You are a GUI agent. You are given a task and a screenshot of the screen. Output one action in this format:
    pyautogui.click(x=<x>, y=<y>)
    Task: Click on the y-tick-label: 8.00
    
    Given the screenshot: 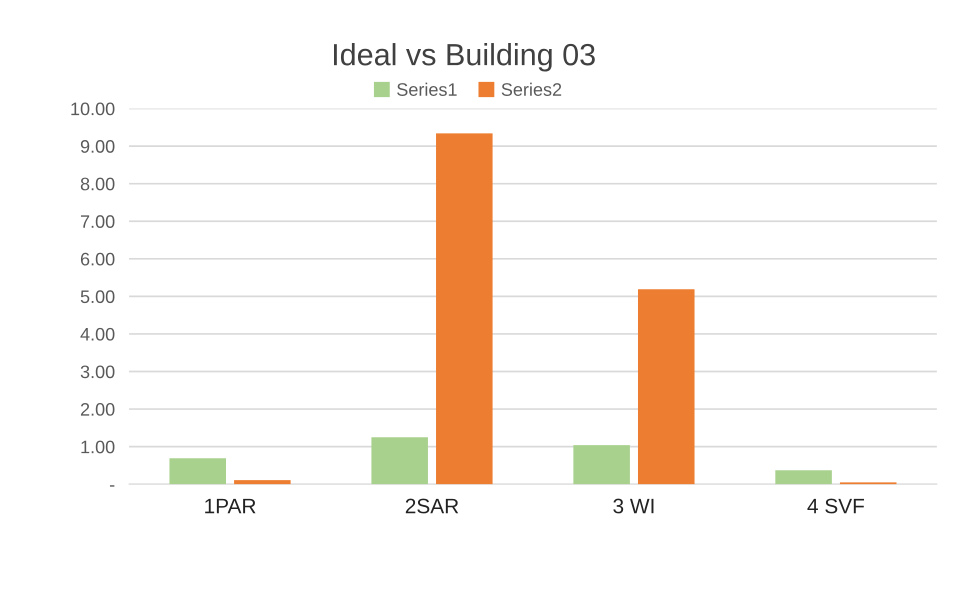 What is the action you would take?
    pyautogui.click(x=97, y=184)
    